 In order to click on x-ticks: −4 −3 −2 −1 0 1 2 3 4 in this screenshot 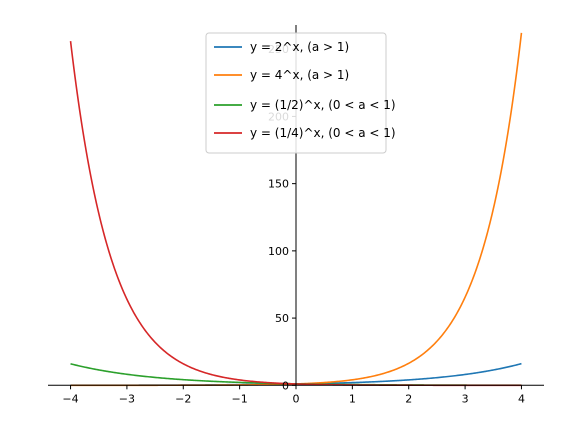, I will do `click(293, 395)`.